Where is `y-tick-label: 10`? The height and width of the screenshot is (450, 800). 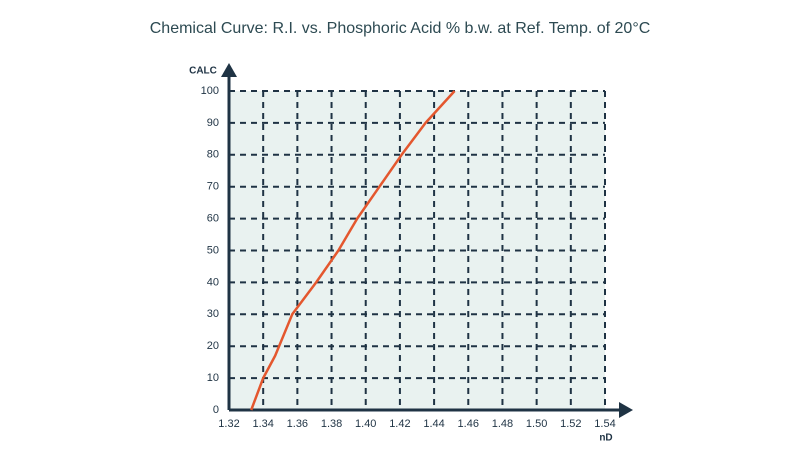 y-tick-label: 10 is located at coordinates (213, 378).